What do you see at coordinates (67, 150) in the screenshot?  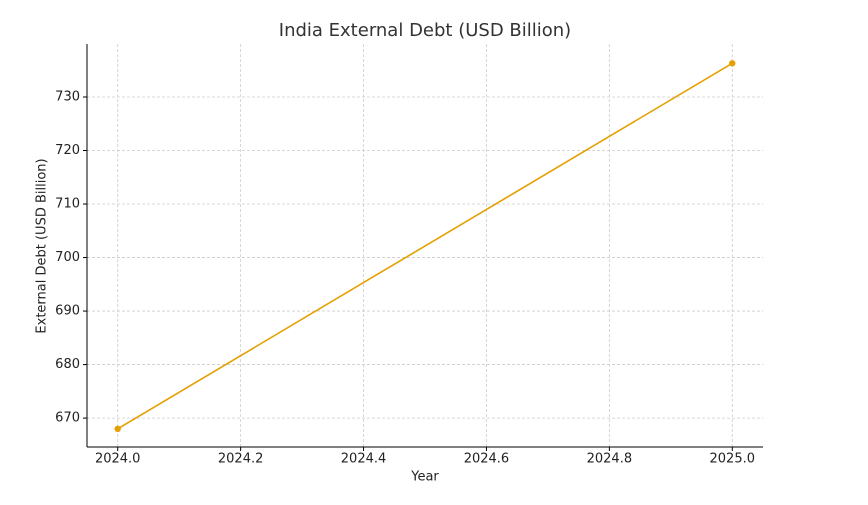 I see `y-tick-label: 720` at bounding box center [67, 150].